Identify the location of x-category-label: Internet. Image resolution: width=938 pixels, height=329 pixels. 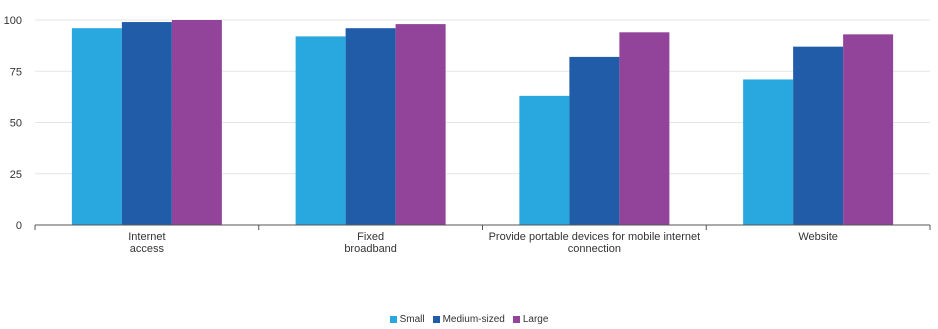
(146, 237).